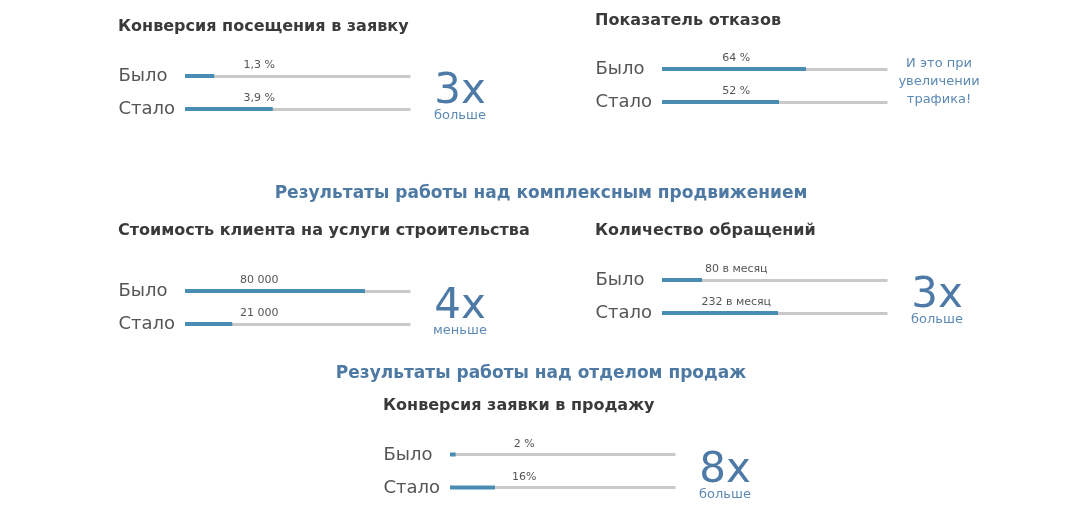 The image size is (1073, 517). I want to click on data-label: 16%, so click(524, 476).